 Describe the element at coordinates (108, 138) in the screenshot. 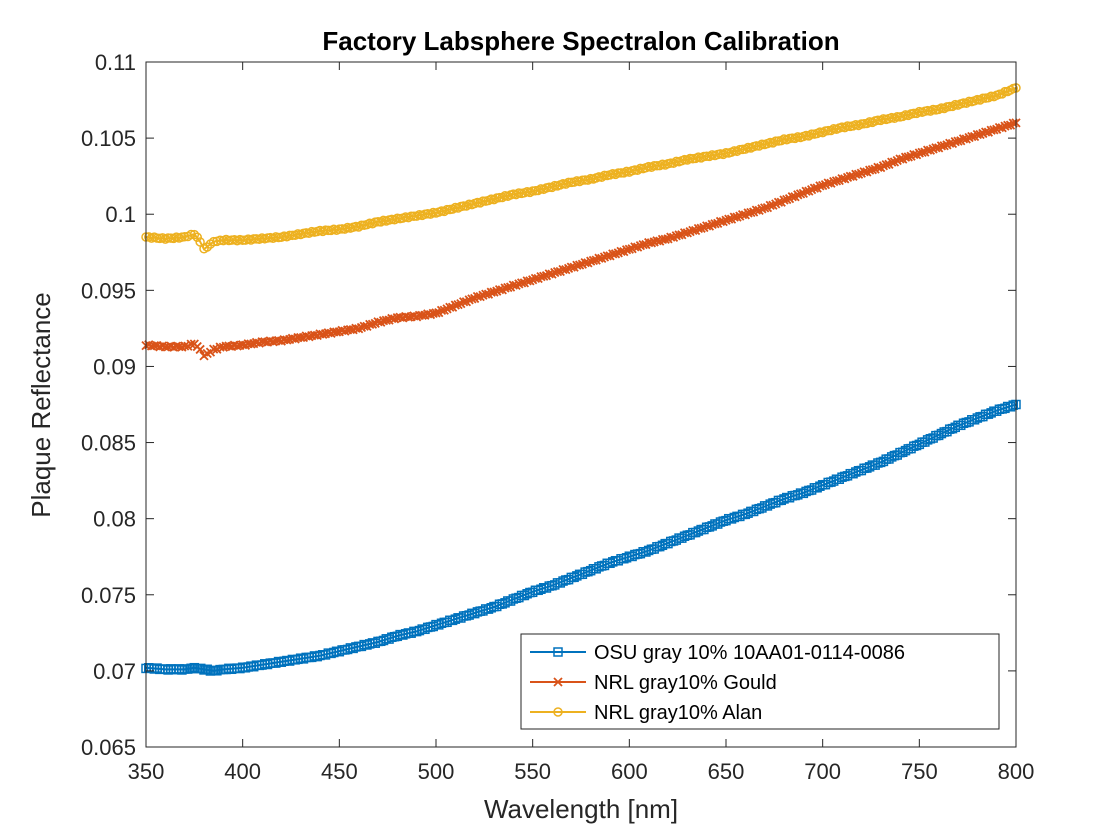

I see `y-tick-label: 0.105` at that location.